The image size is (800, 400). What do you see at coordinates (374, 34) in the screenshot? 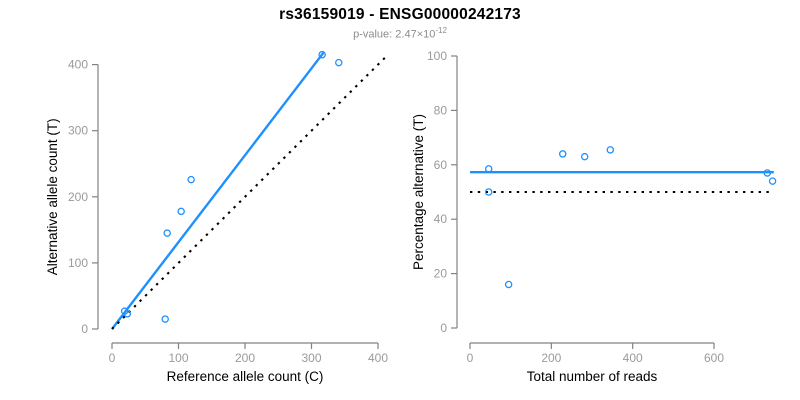
I see `pvalue-label: p-value:` at bounding box center [374, 34].